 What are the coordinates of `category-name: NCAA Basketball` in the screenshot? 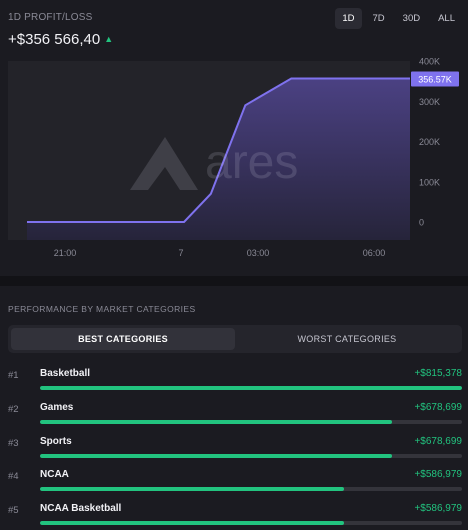 It's located at (81, 508).